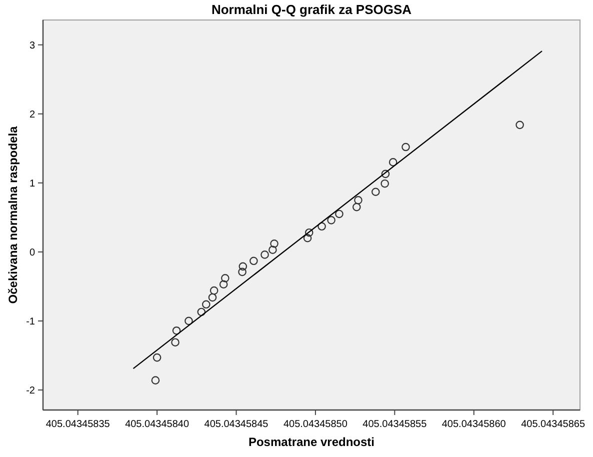 The height and width of the screenshot is (457, 593). Describe the element at coordinates (31, 322) in the screenshot. I see `y-tick-label: -1` at that location.